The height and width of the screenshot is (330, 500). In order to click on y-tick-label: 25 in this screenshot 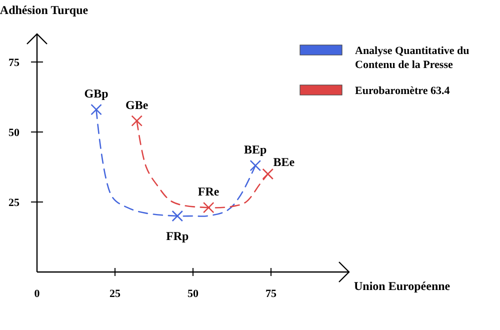, I will do `click(14, 203)`.